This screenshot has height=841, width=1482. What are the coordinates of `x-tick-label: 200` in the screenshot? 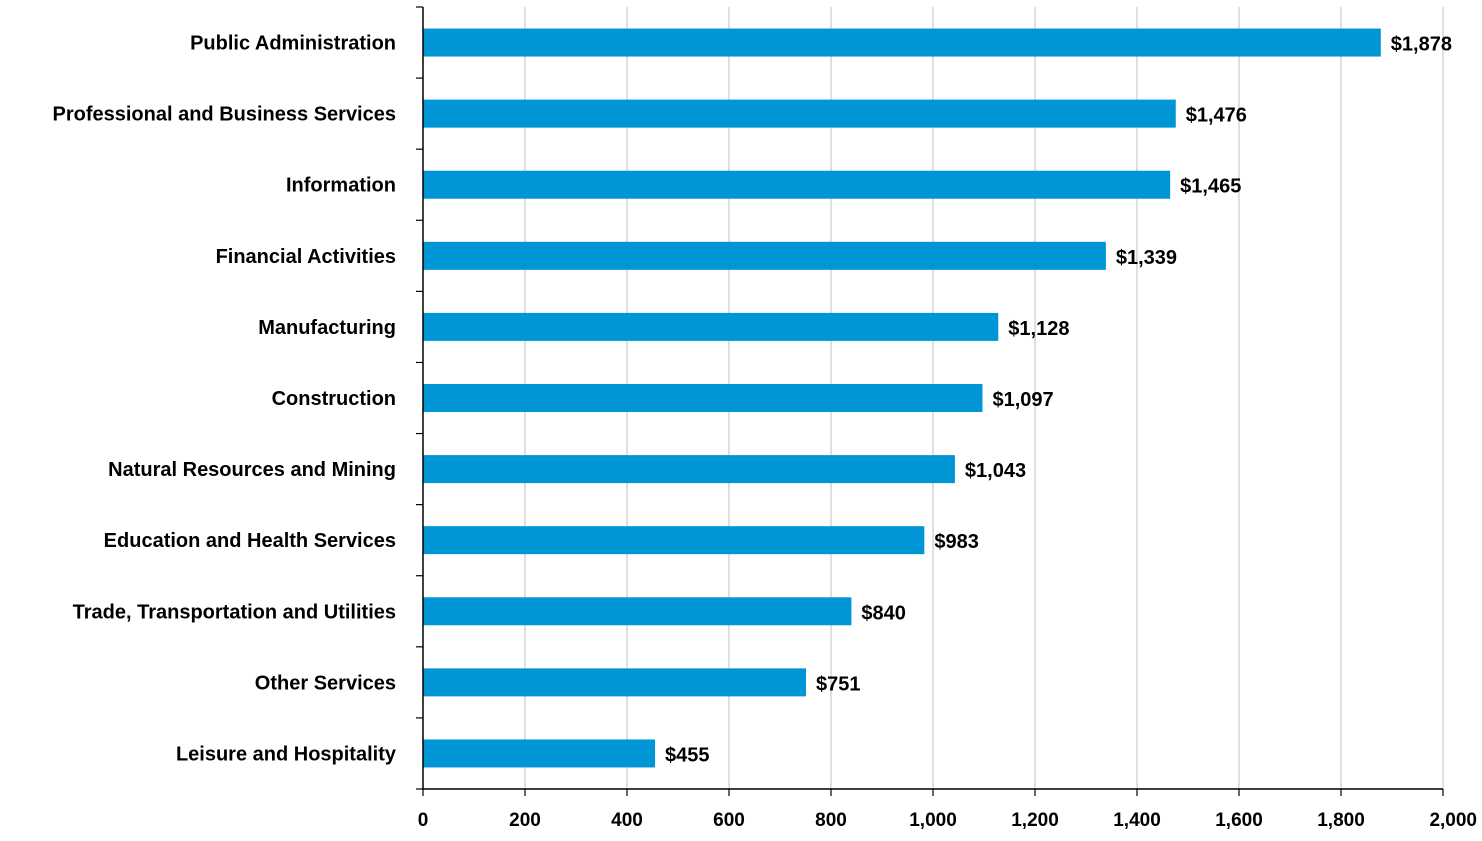 It's located at (525, 820).